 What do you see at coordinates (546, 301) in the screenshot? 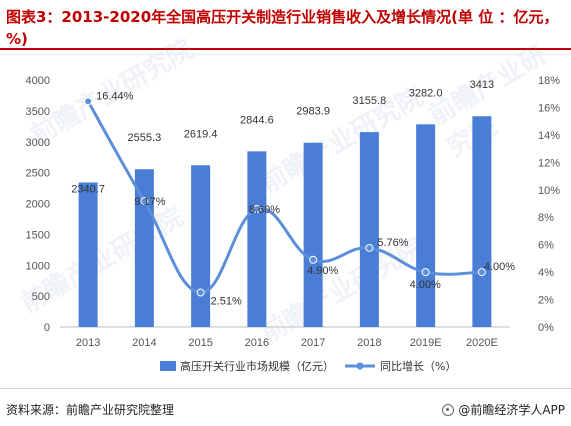
I see `y-right-tick-label: 2%` at bounding box center [546, 301].